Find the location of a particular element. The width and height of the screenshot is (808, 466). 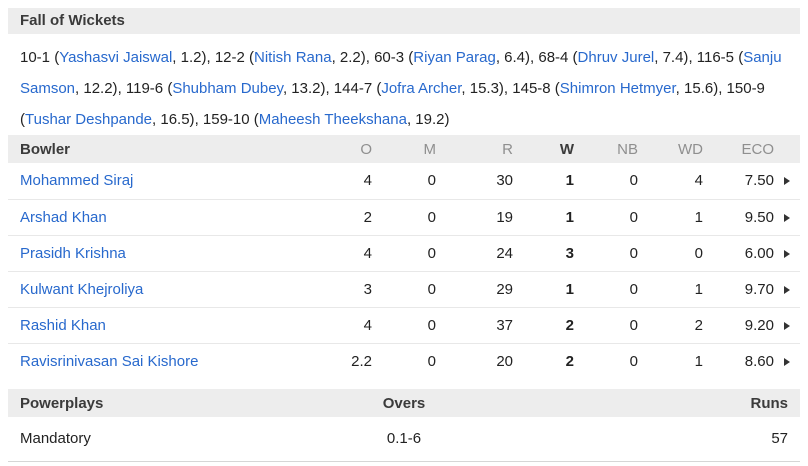

bowler-stat-o: 2 is located at coordinates (340, 217).